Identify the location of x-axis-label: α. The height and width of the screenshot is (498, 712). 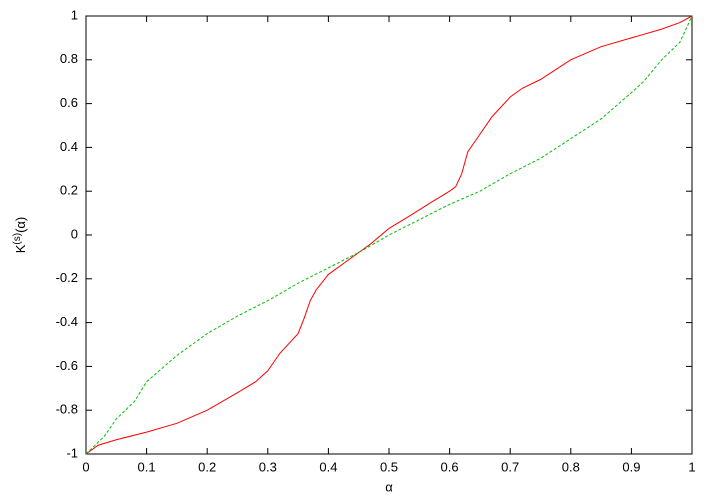
(389, 486).